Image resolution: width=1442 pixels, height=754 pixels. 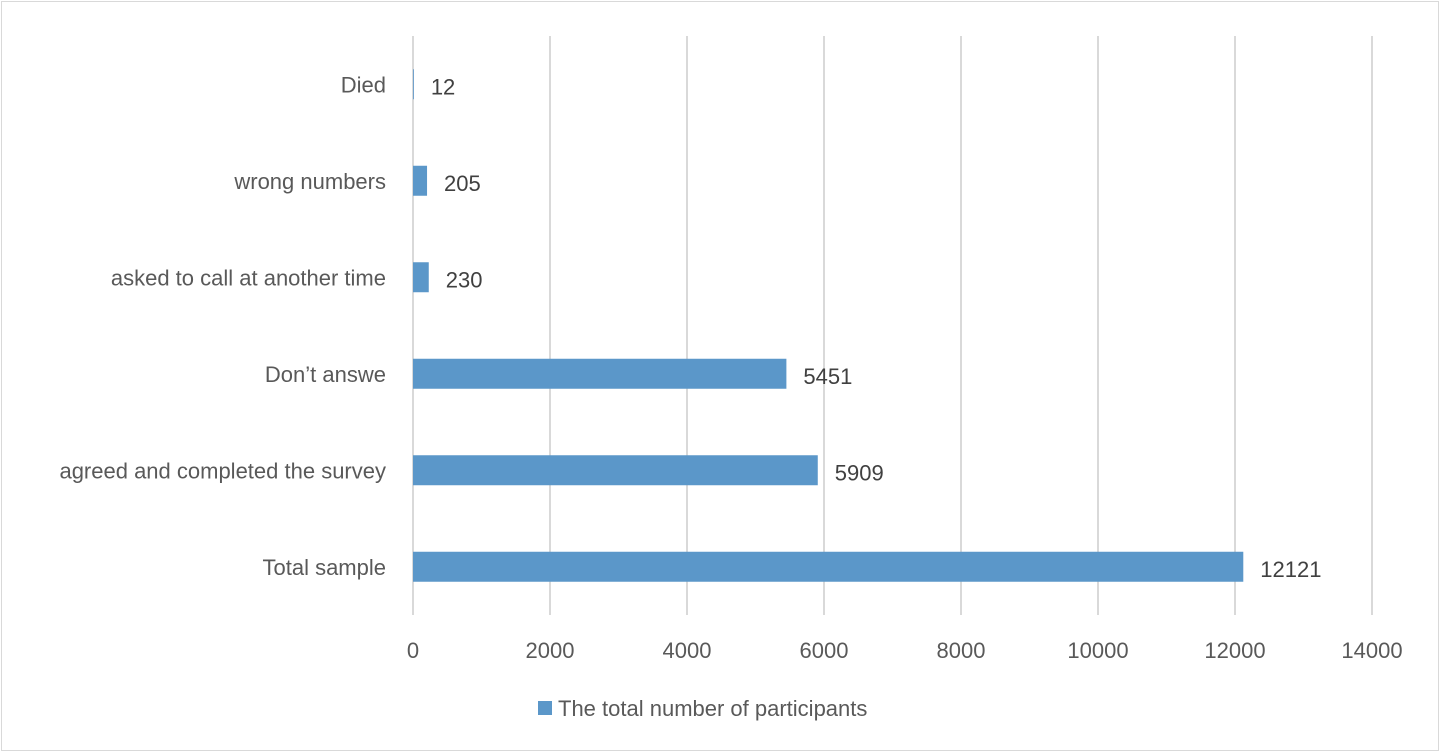 I want to click on x-tick-label: 4000, so click(x=687, y=650).